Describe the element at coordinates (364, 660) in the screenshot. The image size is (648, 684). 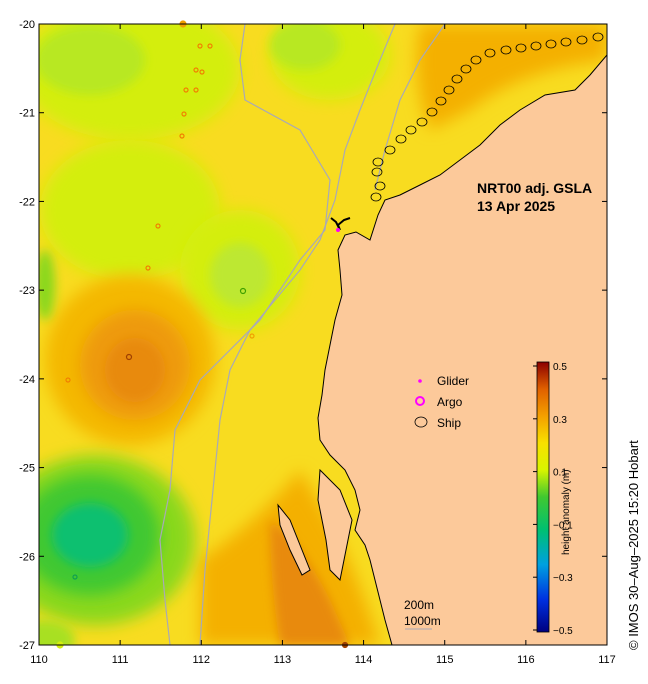
I see `lon-tick-label: 114` at that location.